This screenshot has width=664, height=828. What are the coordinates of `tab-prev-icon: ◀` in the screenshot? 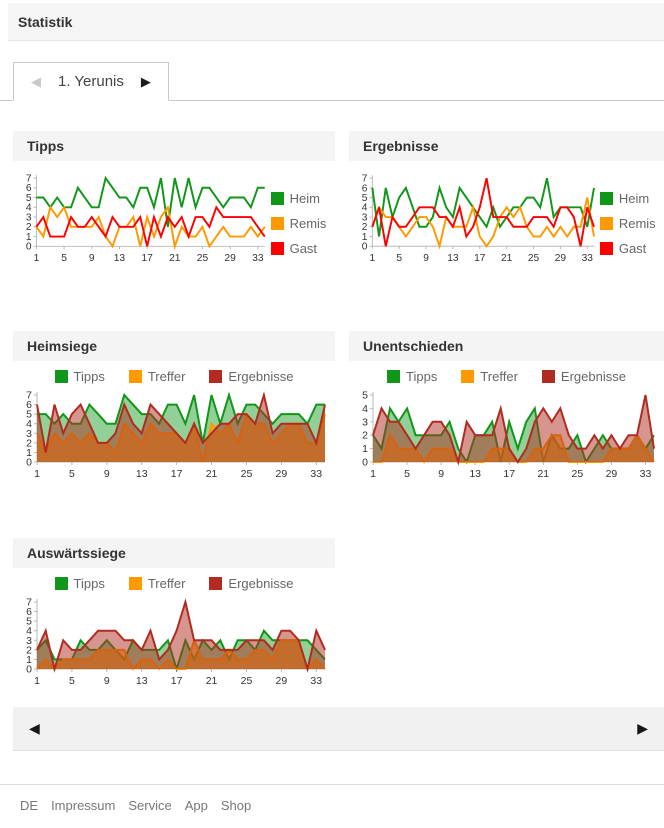 It's located at (36, 81).